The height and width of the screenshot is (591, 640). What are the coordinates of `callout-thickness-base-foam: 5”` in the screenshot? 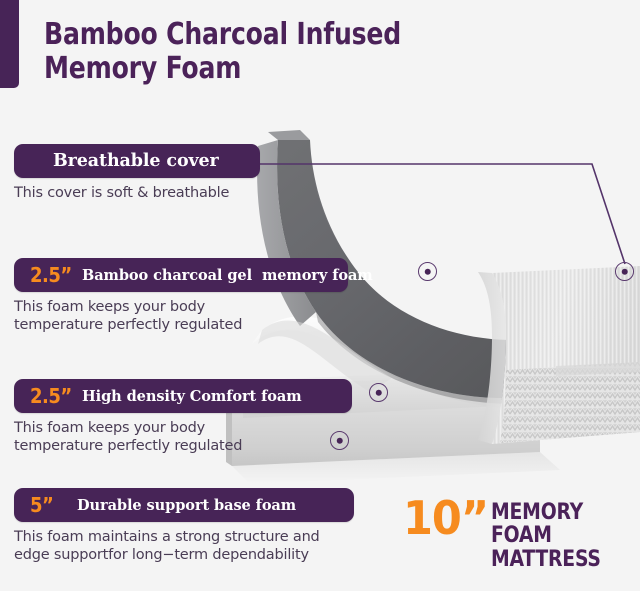 It's located at (42, 505).